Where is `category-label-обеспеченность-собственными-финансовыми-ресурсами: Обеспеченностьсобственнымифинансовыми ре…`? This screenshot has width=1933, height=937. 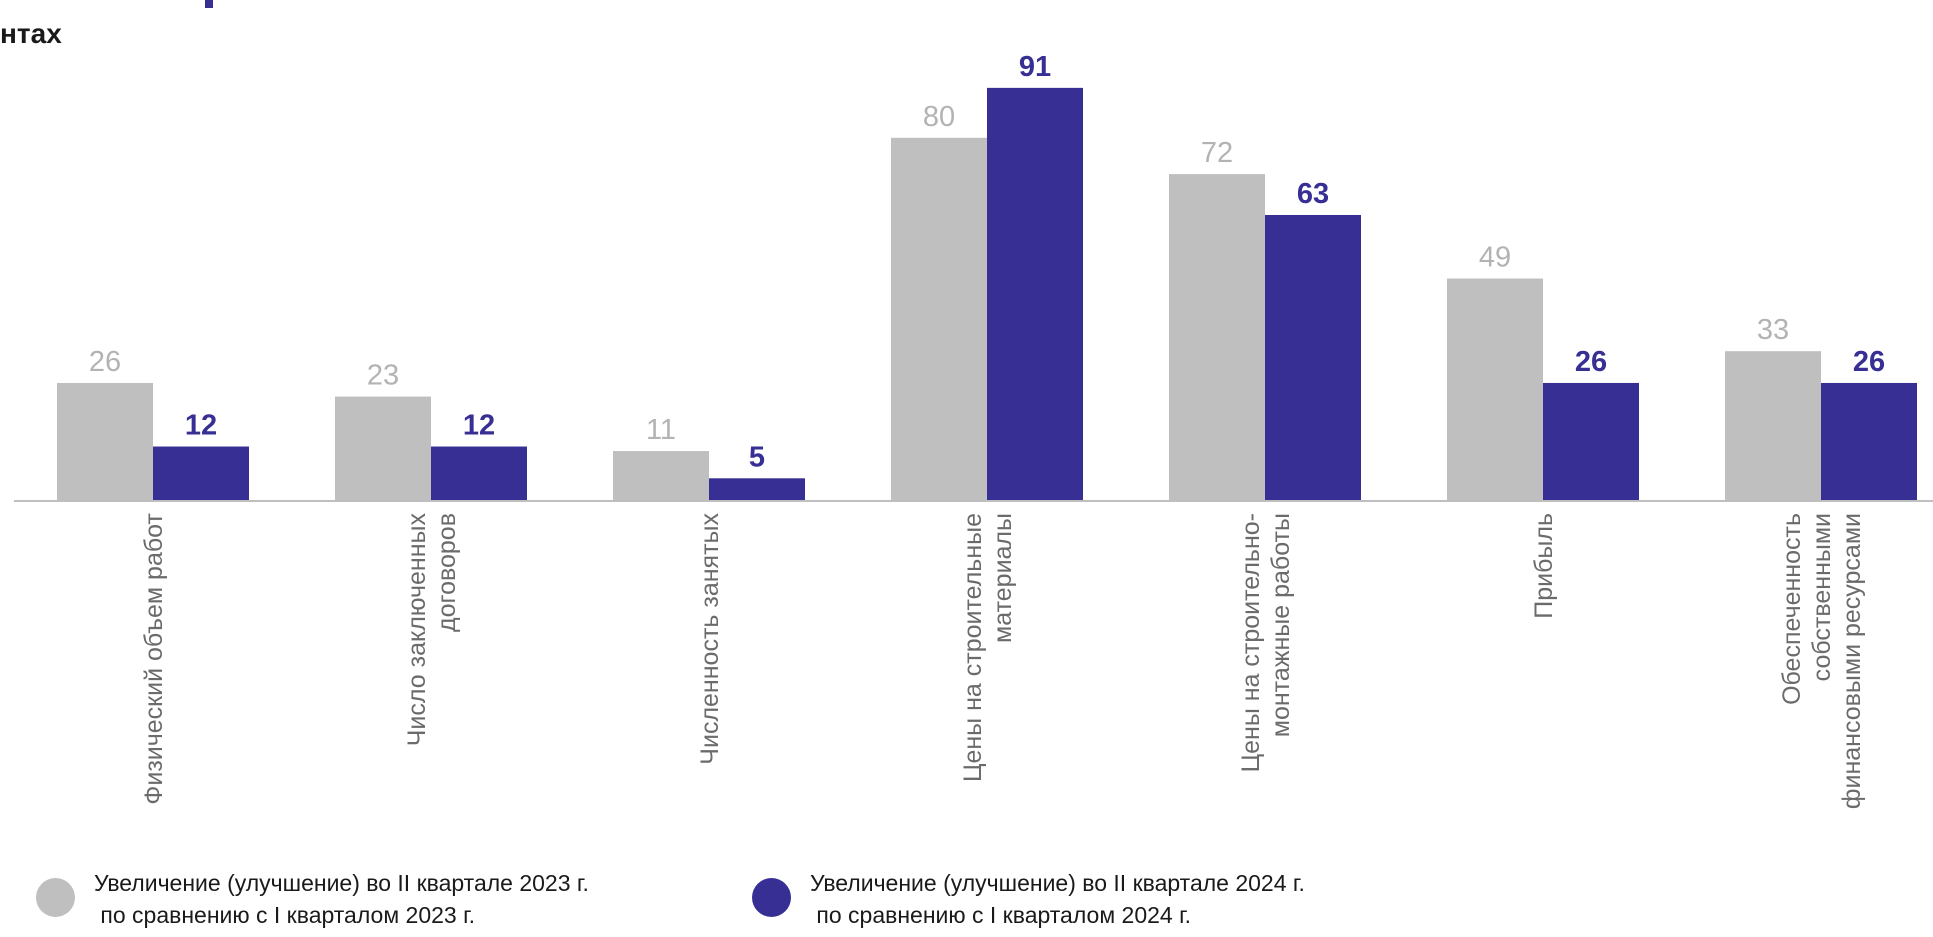
category-label-обеспеченность-собственными-финансовыми-ресурсами: Обеспеченностьсобственнымифинансовыми ре… is located at coordinates (1822, 661).